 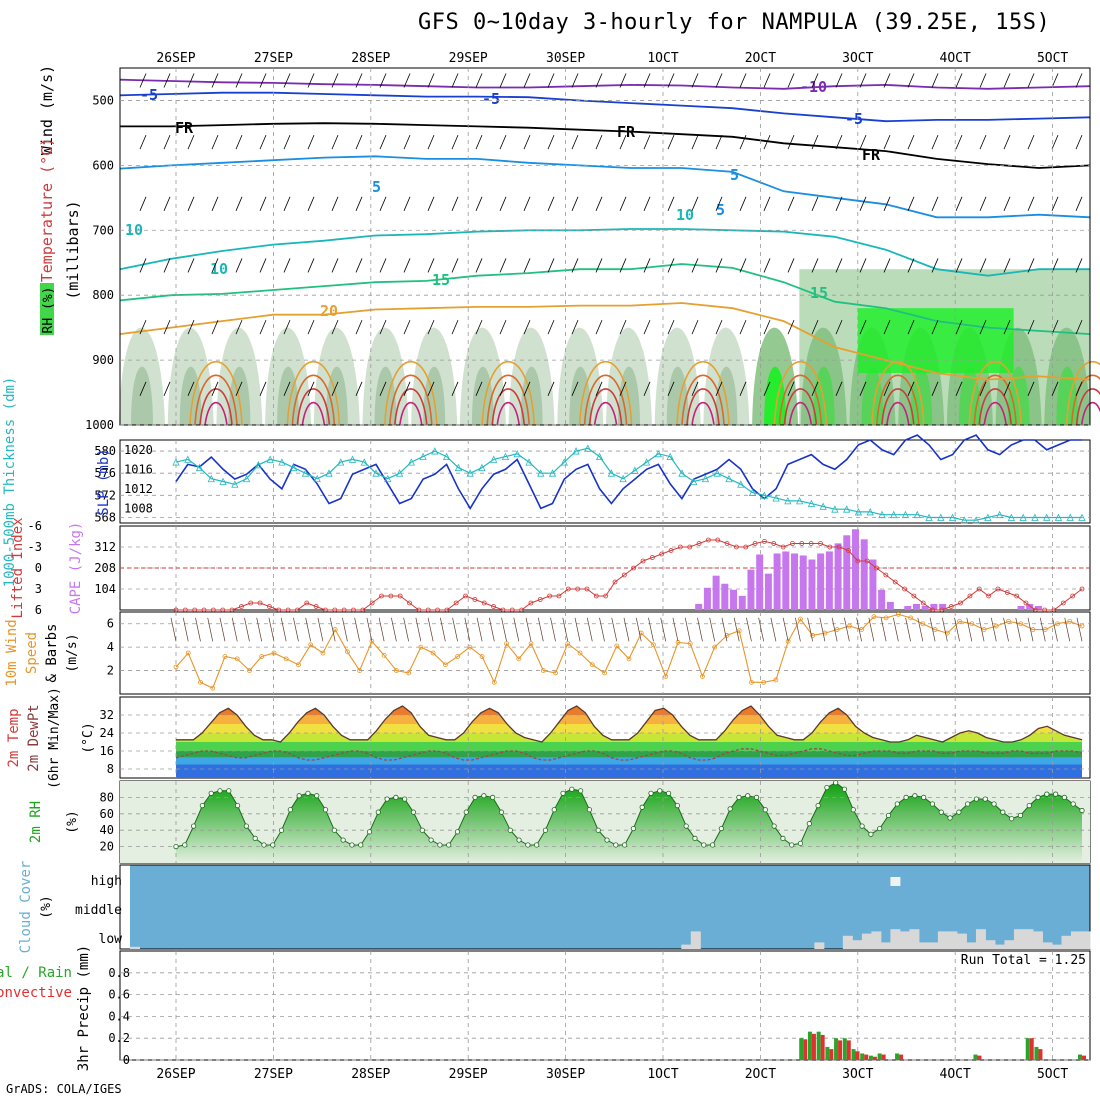 What do you see at coordinates (629, 742) in the screenshot?
I see `temp-bands` at bounding box center [629, 742].